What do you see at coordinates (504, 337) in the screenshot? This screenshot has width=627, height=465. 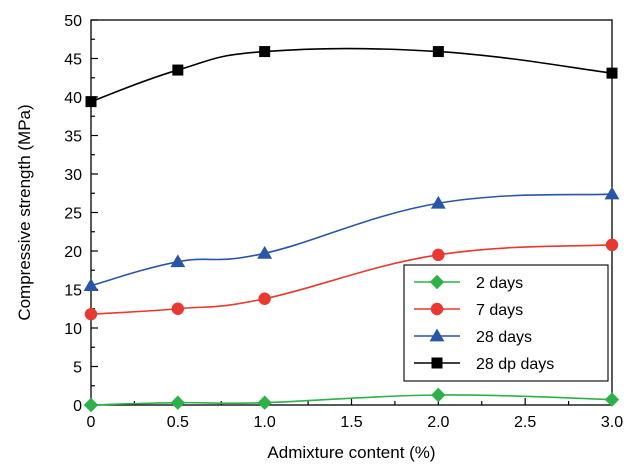 I see `legend-label: 28 days` at bounding box center [504, 337].